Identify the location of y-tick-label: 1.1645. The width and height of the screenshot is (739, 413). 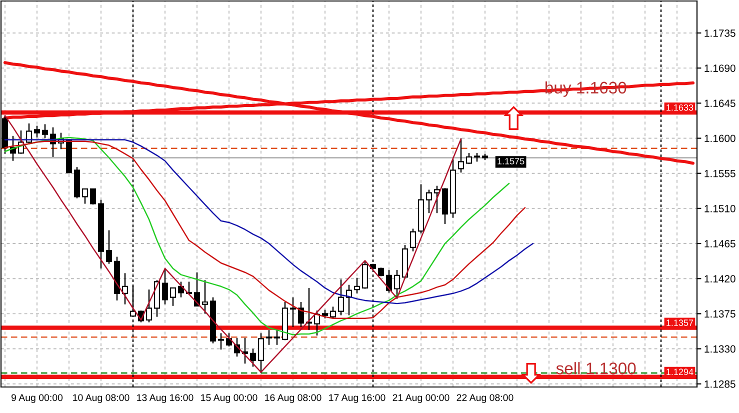
(720, 104).